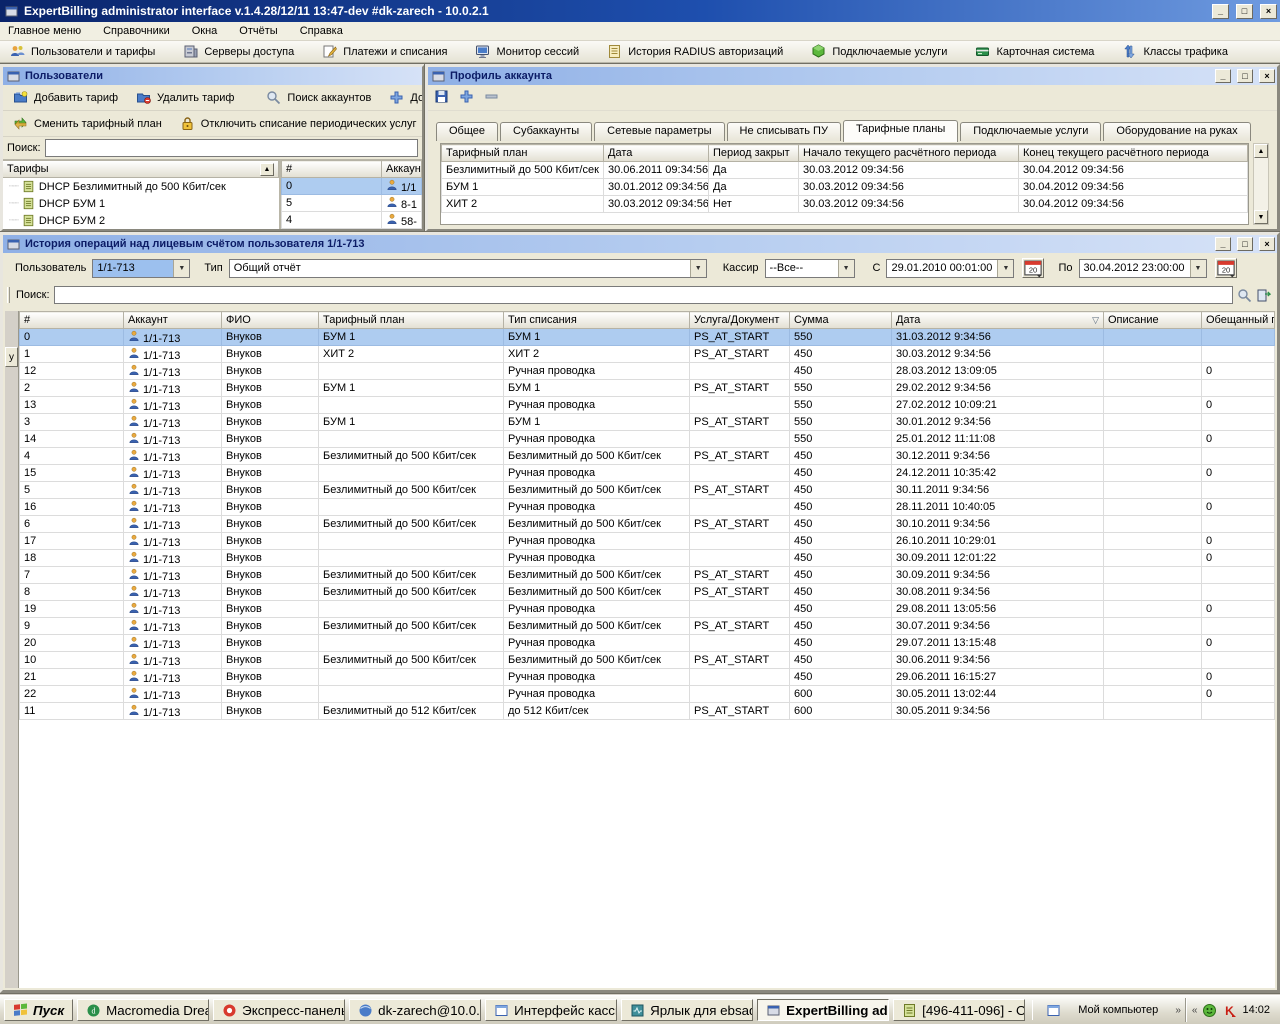  Describe the element at coordinates (908, 153) in the screenshot. I see `column-header: Начало текущего расчётного периода` at that location.